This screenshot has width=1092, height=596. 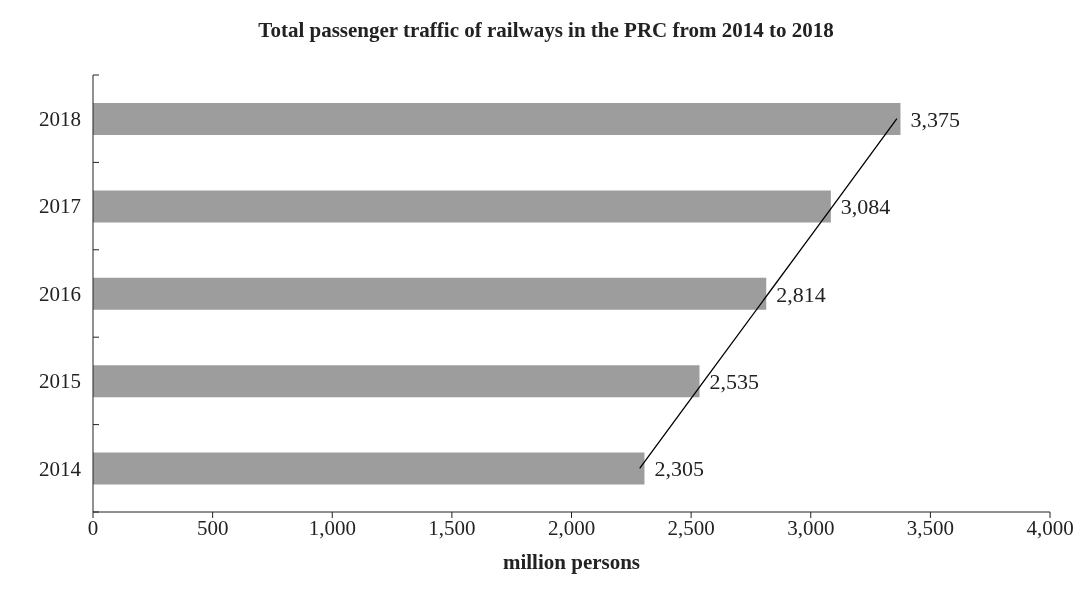 What do you see at coordinates (1050, 527) in the screenshot?
I see `x-tick-label: 4,000` at bounding box center [1050, 527].